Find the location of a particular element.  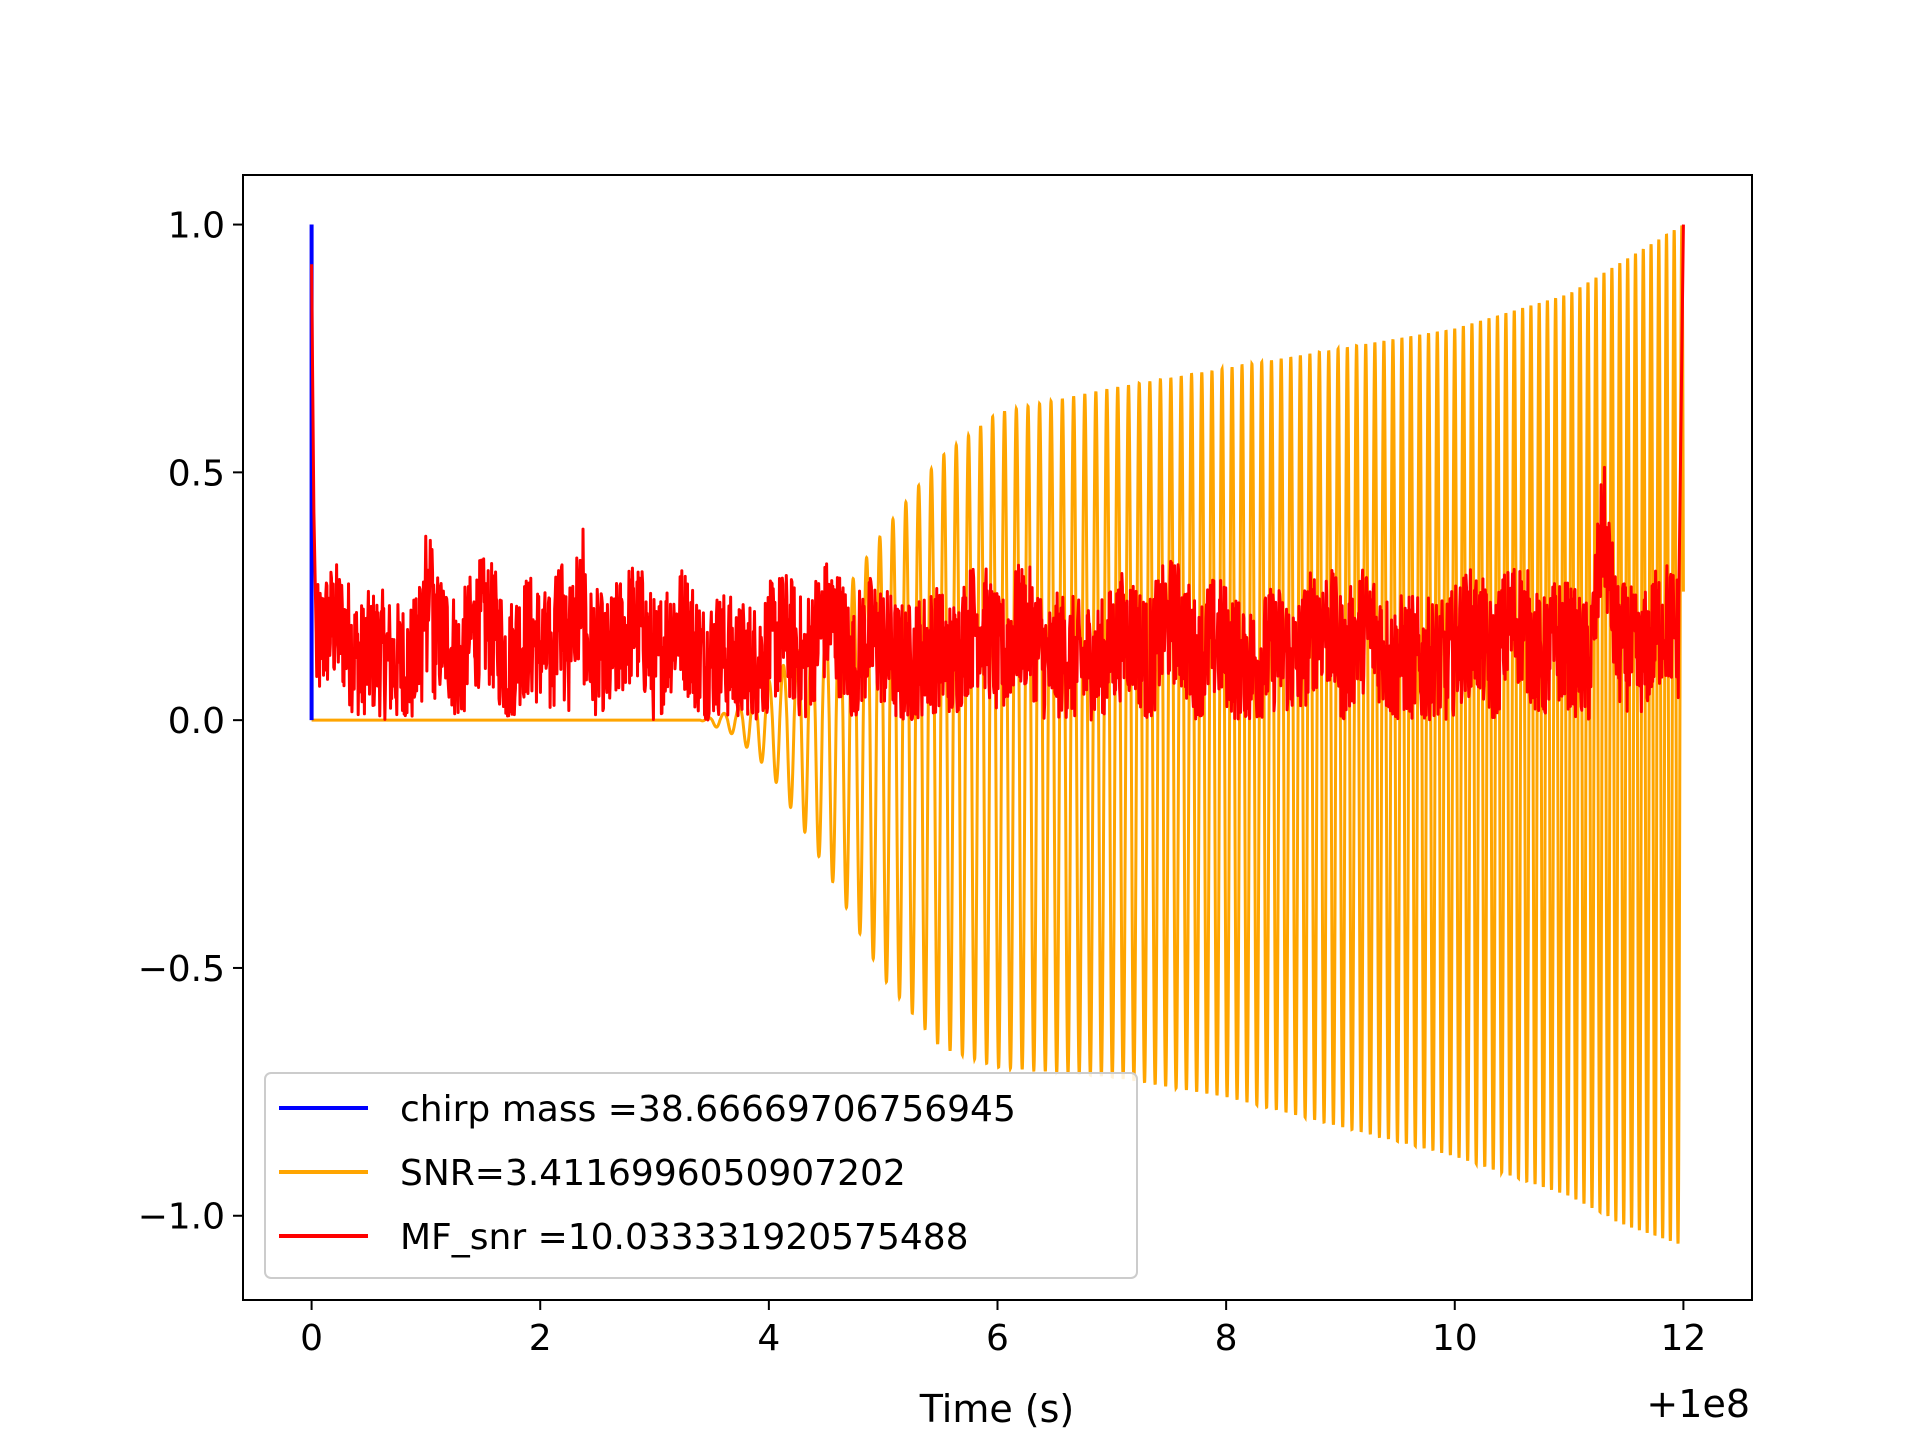

legend-label-snr: SNR=3.4116996050907202 is located at coordinates (653, 1173).